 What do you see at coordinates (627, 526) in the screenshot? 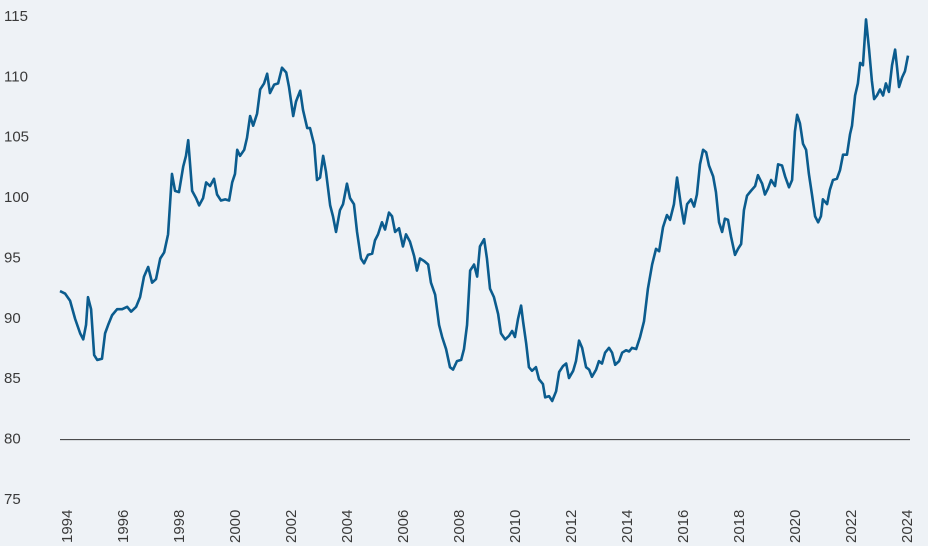
I see `x-tick-label: 2014` at bounding box center [627, 526].